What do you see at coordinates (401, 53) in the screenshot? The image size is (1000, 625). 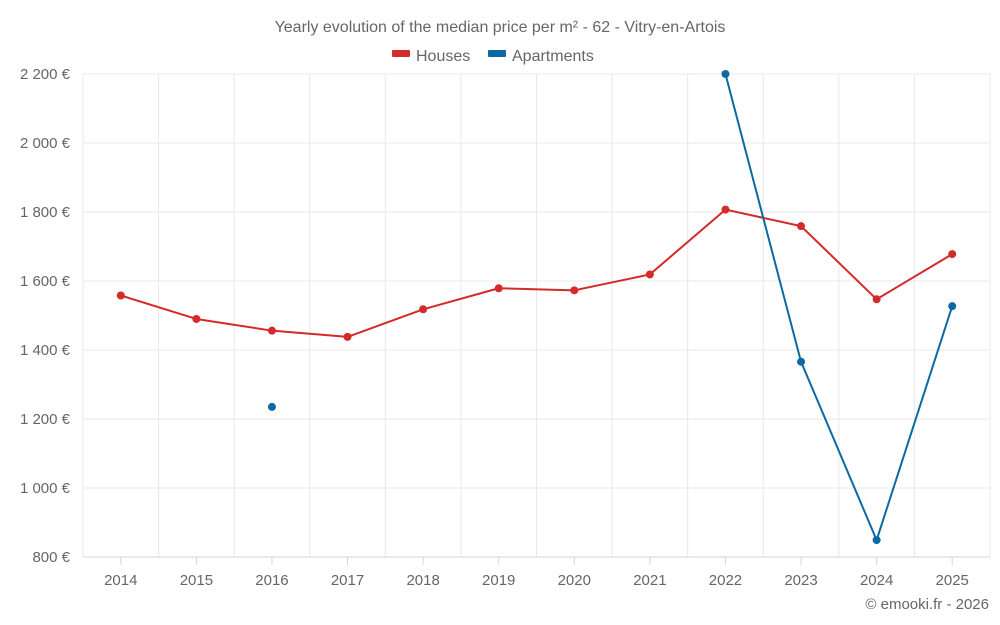 I see `legend-swatch-houses` at bounding box center [401, 53].